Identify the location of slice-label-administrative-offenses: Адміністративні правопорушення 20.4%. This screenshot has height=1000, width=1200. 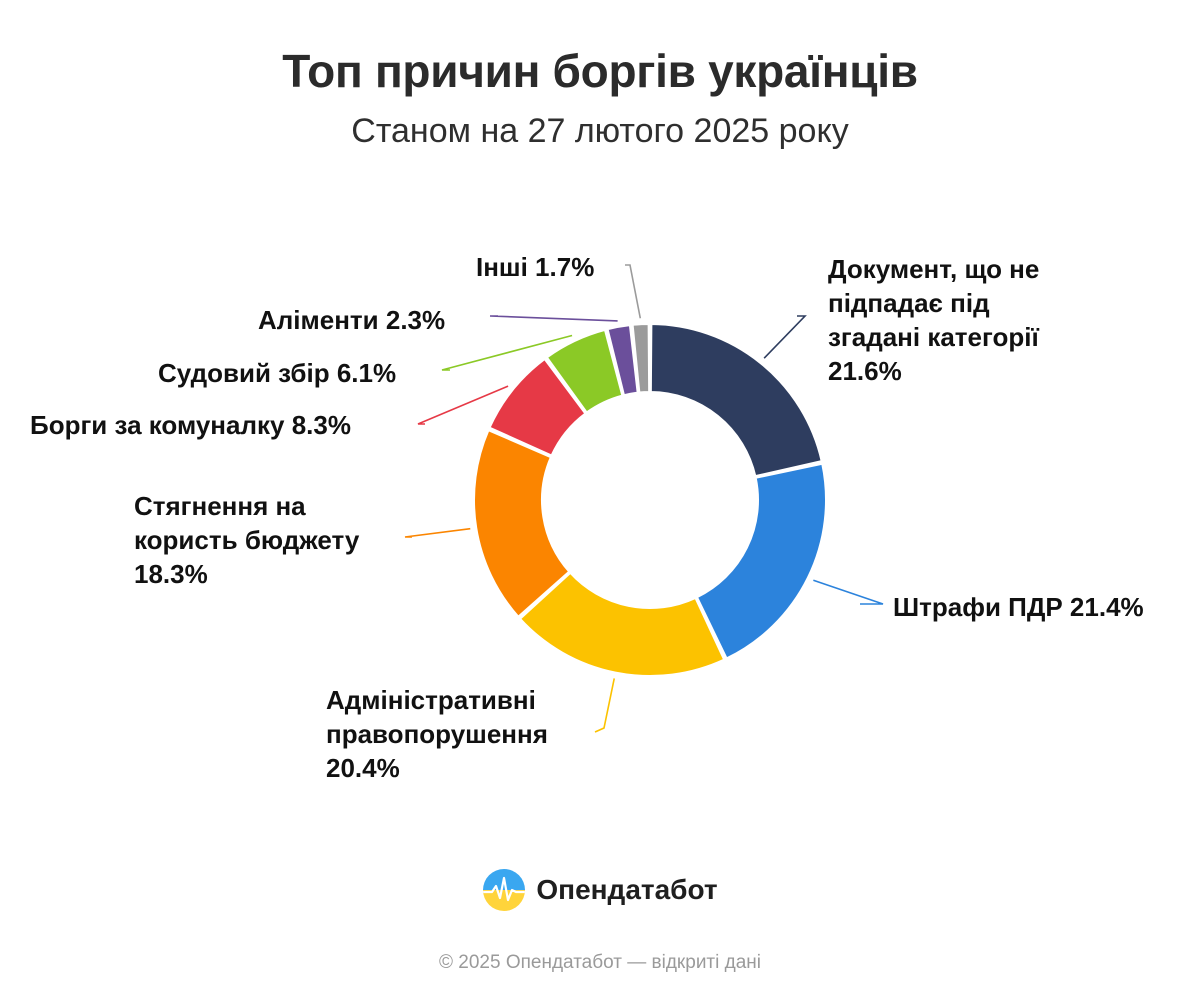
(437, 734).